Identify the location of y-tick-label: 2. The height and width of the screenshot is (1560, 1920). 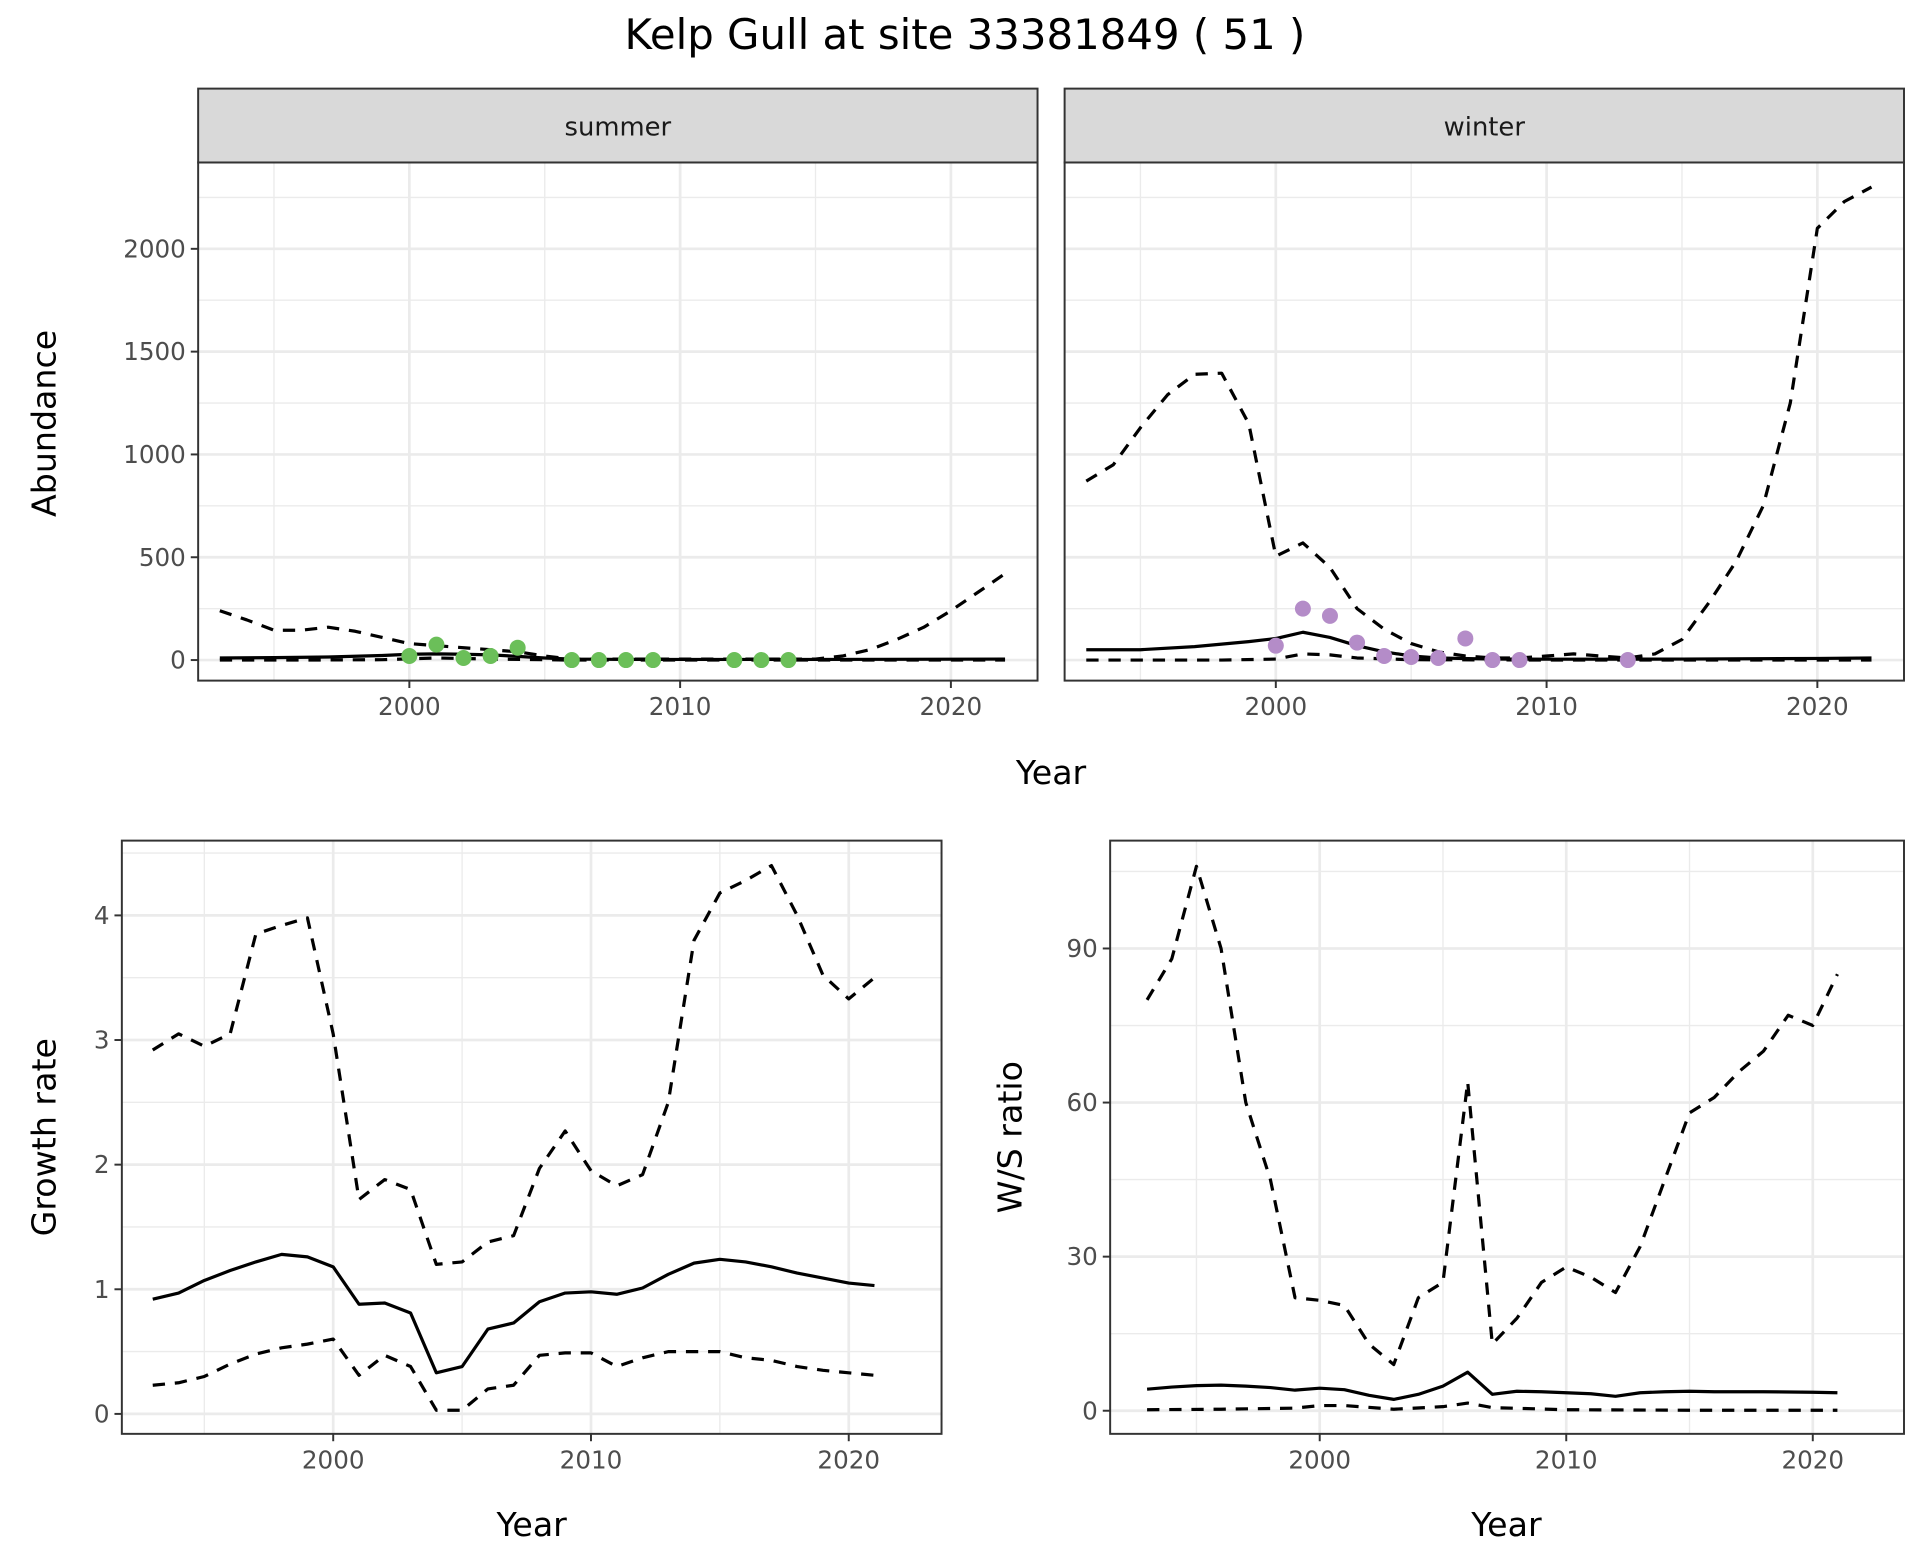
(102, 1164).